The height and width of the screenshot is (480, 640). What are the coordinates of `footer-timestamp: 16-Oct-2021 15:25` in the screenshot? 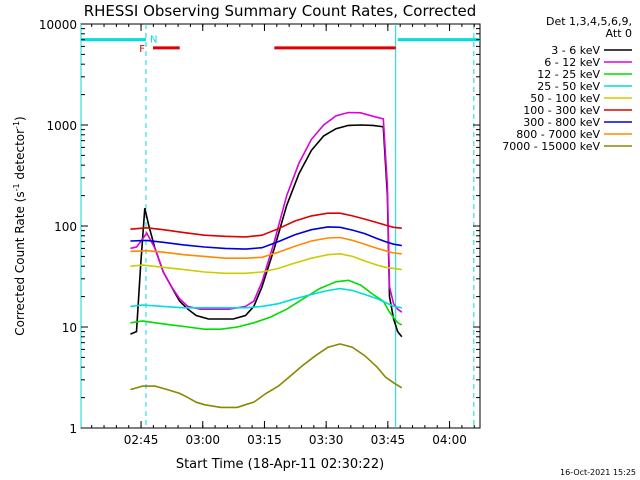 It's located at (598, 472).